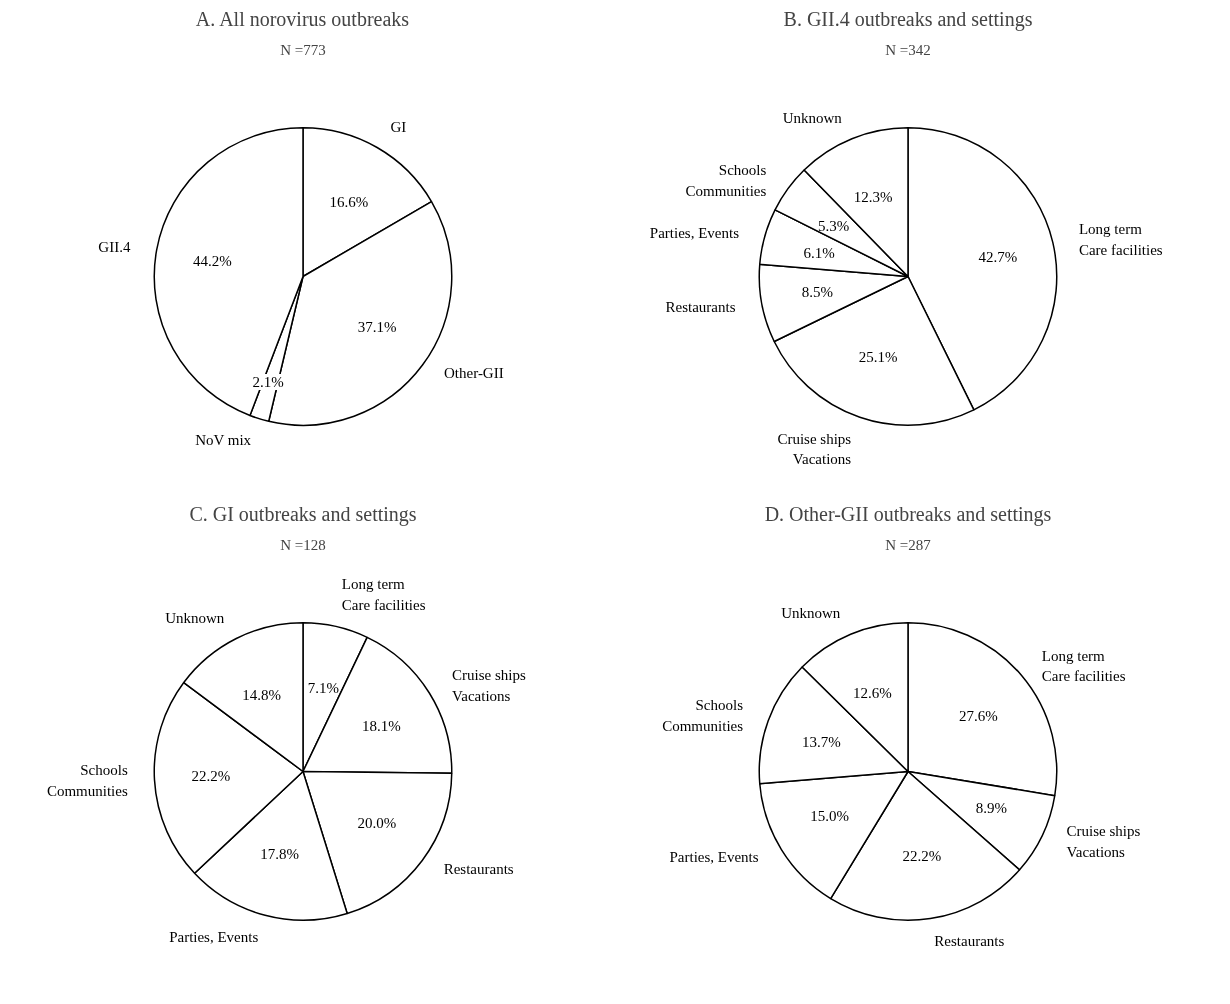  What do you see at coordinates (349, 202) in the screenshot?
I see `data-label: 16.6%` at bounding box center [349, 202].